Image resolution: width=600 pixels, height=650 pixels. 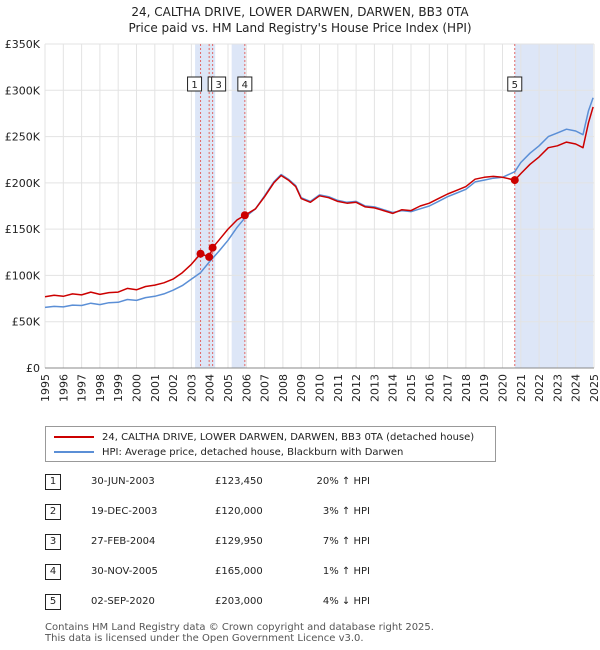 What do you see at coordinates (123, 481) in the screenshot?
I see `transaction-date: 30-JUN-2003` at bounding box center [123, 481].